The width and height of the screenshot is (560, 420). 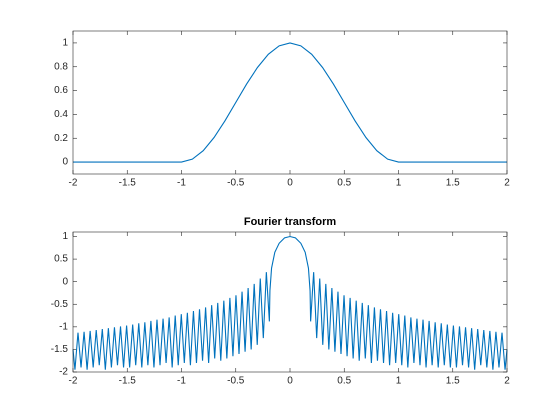 What do you see at coordinates (63, 326) in the screenshot?
I see `y-tick-label: -1` at bounding box center [63, 326].